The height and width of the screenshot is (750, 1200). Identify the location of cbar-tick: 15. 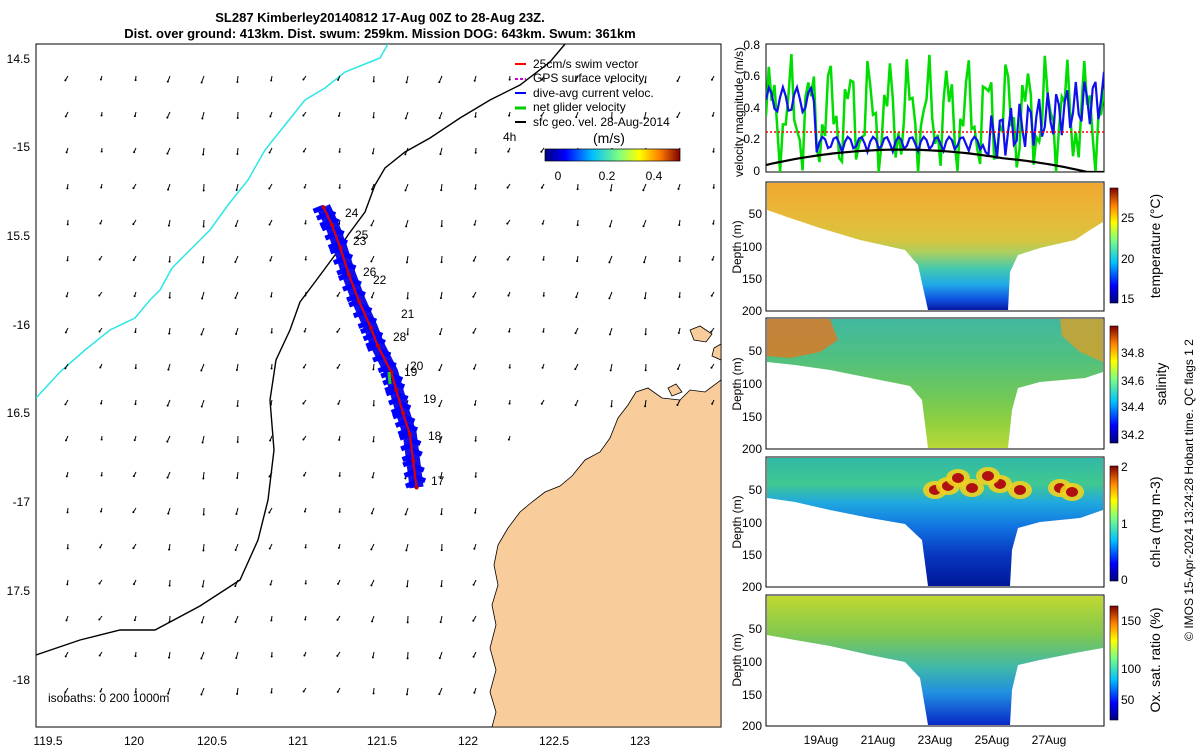
(1128, 299).